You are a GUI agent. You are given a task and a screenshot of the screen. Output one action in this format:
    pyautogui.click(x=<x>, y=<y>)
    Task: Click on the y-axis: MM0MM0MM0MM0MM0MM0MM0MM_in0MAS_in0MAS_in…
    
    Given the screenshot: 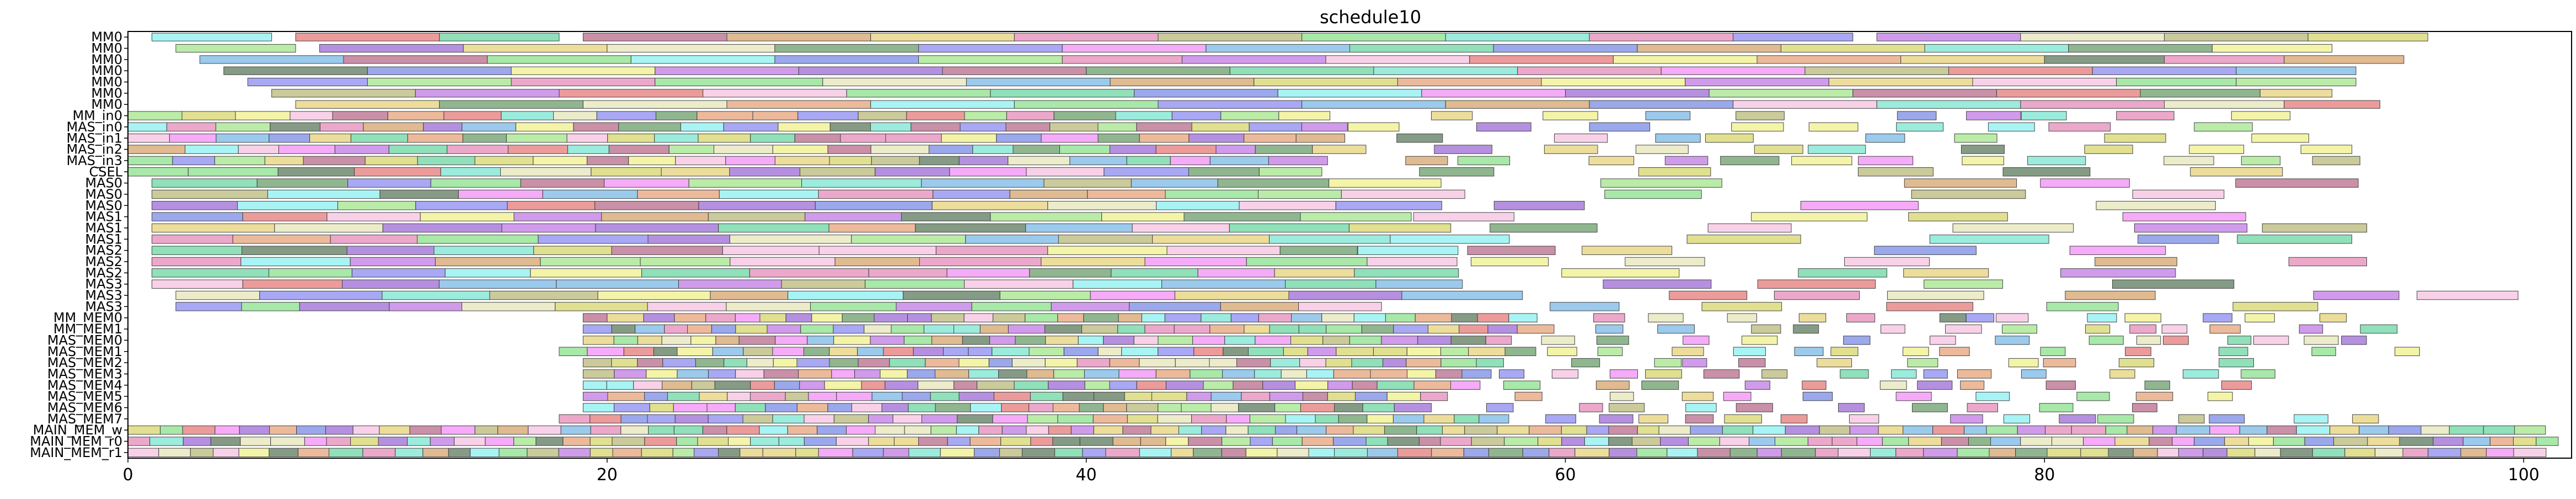 What is the action you would take?
    pyautogui.click(x=79, y=245)
    